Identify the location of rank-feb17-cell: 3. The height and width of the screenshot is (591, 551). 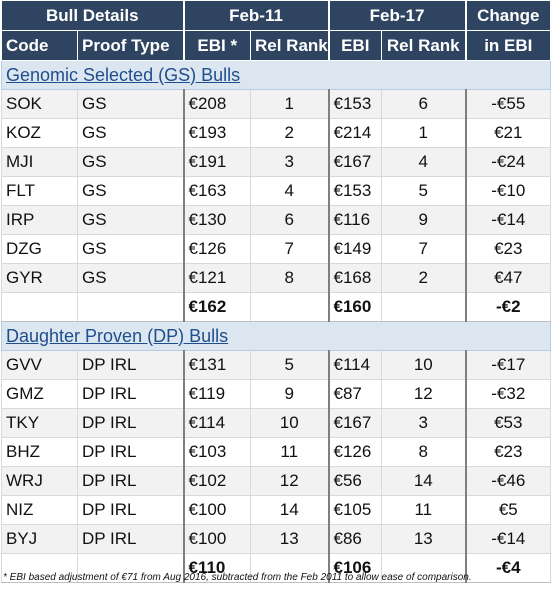
(424, 423).